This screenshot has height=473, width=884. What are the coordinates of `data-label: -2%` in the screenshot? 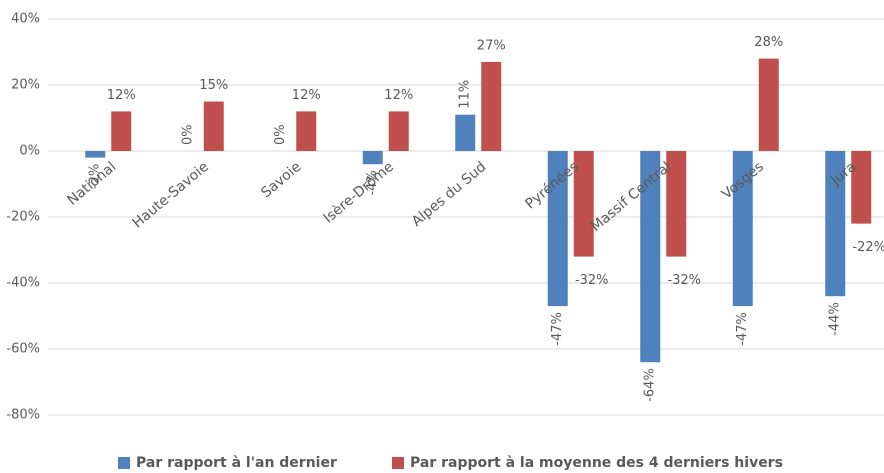 It's located at (95, 176).